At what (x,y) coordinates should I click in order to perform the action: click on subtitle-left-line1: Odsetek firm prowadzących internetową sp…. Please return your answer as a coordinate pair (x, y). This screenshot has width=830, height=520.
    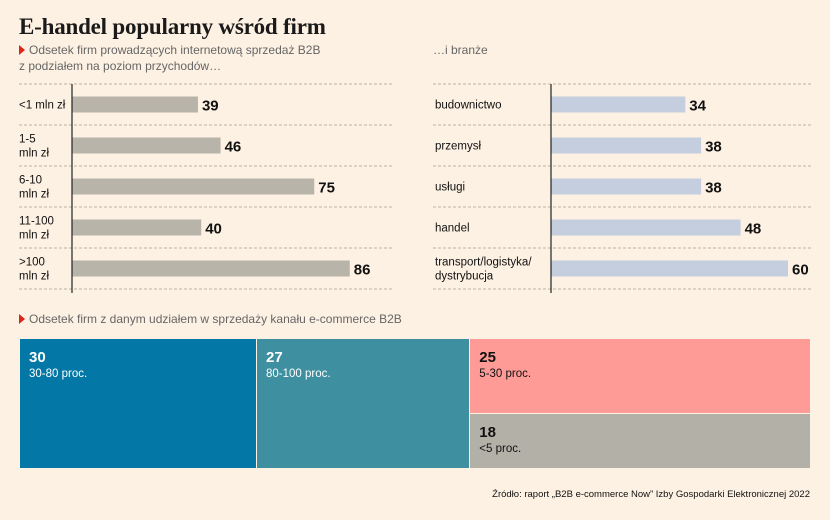
    Looking at the image, I should click on (175, 50).